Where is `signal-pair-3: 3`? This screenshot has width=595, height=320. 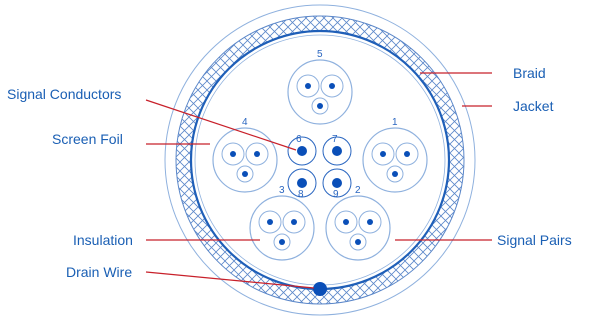
signal-pair-3: 3 is located at coordinates (282, 223).